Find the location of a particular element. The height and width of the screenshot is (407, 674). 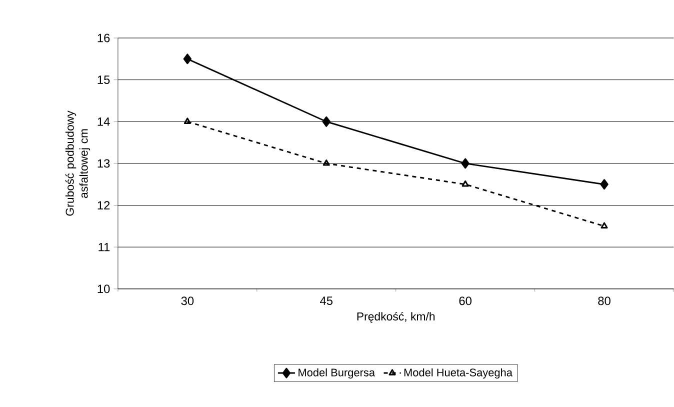

y-tick-label: 12 is located at coordinates (104, 205).